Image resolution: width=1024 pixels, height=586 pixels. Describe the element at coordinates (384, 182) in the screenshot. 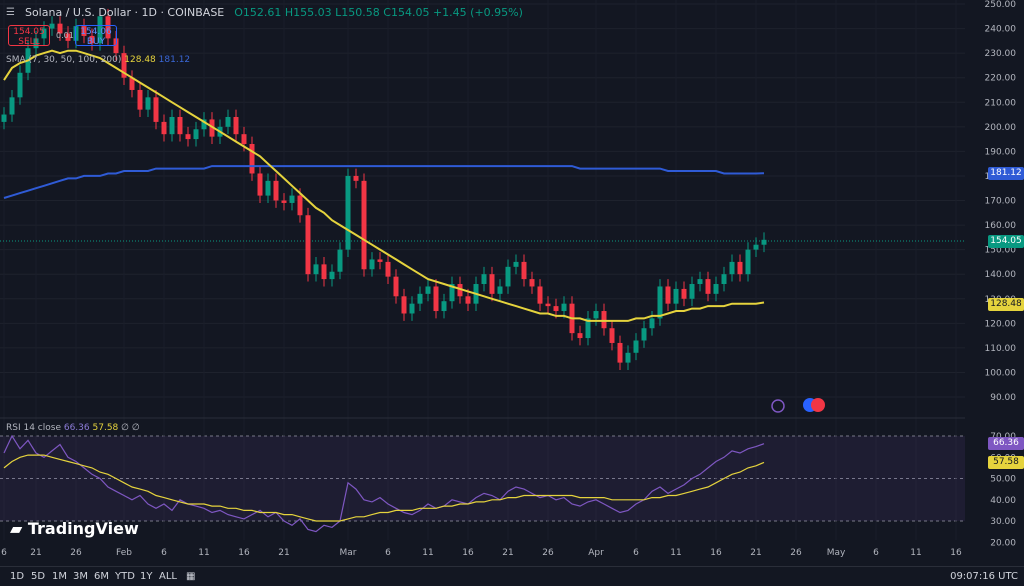

I see `sma200-line` at that location.